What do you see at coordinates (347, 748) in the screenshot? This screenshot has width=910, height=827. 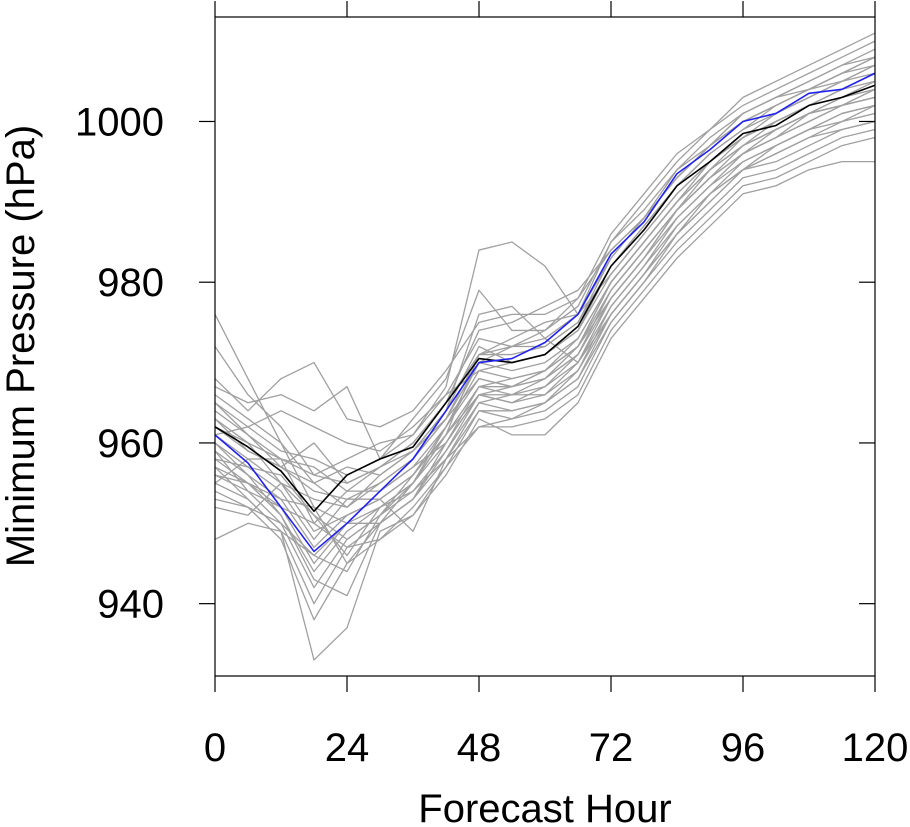 I see `x-tick-label: 24` at bounding box center [347, 748].